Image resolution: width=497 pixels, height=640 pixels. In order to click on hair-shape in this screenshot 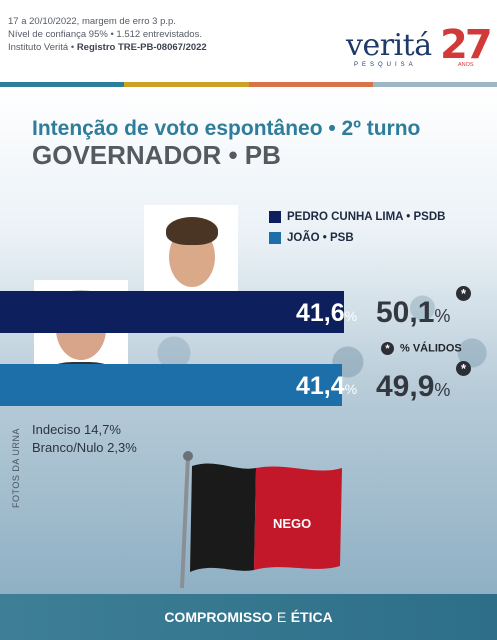, I will do `click(192, 231)`.